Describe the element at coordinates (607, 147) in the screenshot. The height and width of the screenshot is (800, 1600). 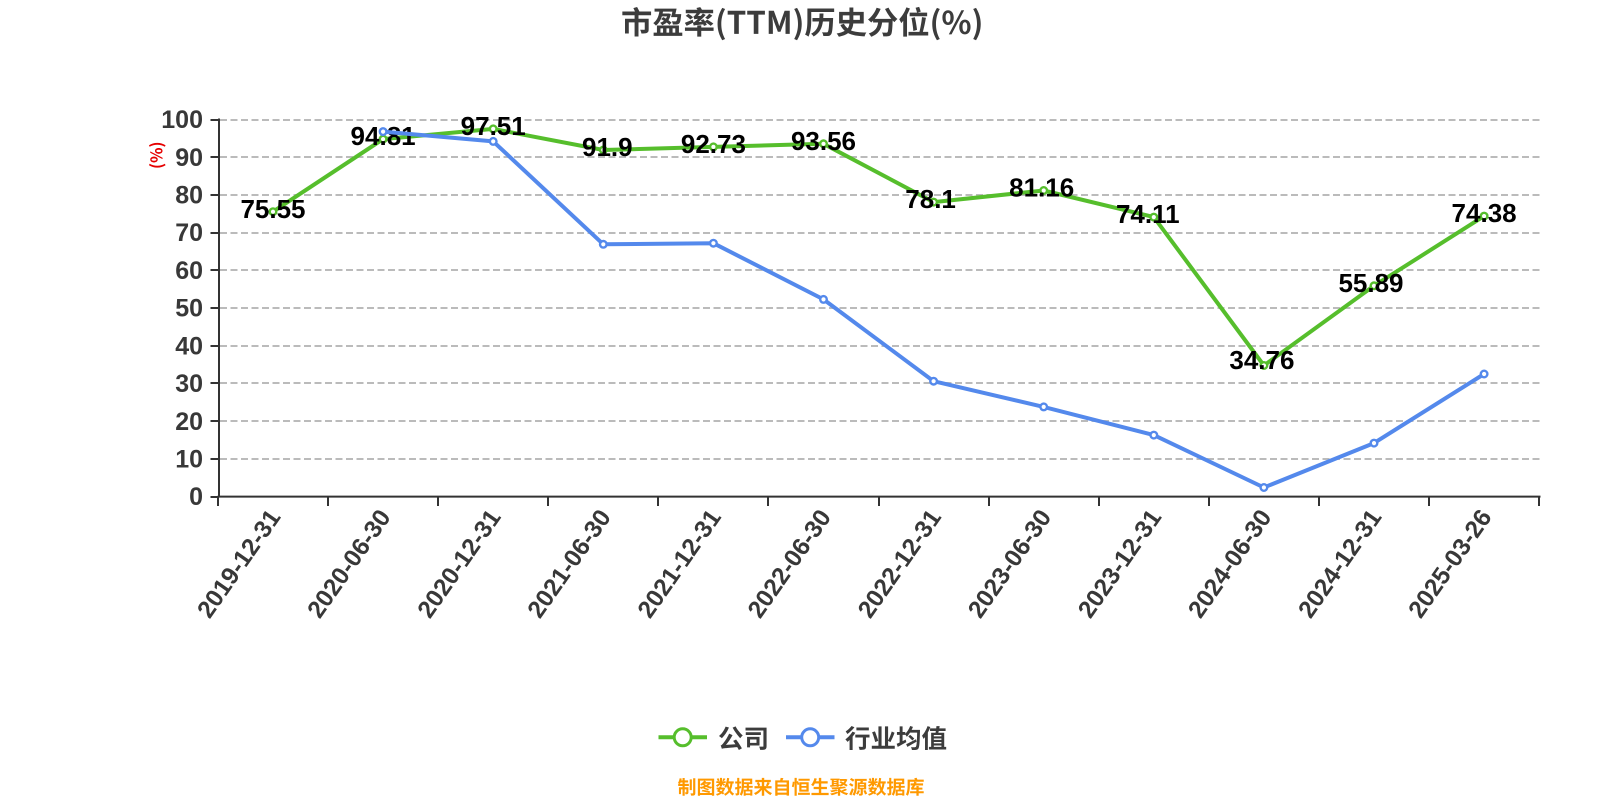
I see `svg-text: 91.9` at that location.